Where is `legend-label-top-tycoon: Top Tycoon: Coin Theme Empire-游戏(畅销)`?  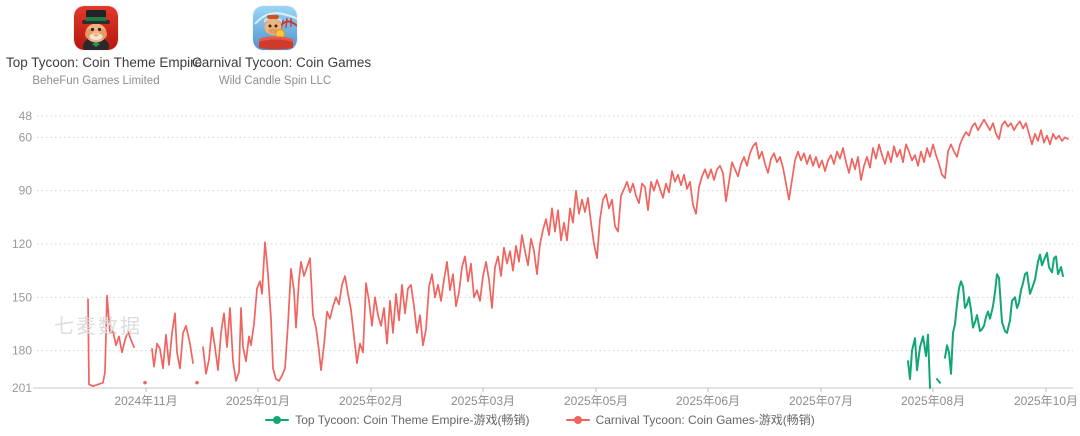 legend-label-top-tycoon: Top Tycoon: Coin Theme Empire-游戏(畅销) is located at coordinates (412, 420).